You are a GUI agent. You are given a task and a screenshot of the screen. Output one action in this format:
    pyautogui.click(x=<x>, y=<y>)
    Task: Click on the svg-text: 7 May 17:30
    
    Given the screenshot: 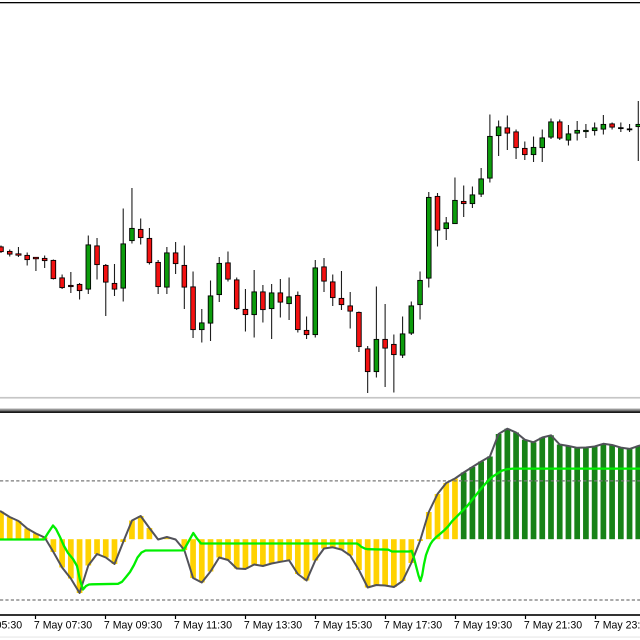 What is the action you would take?
    pyautogui.click(x=413, y=626)
    